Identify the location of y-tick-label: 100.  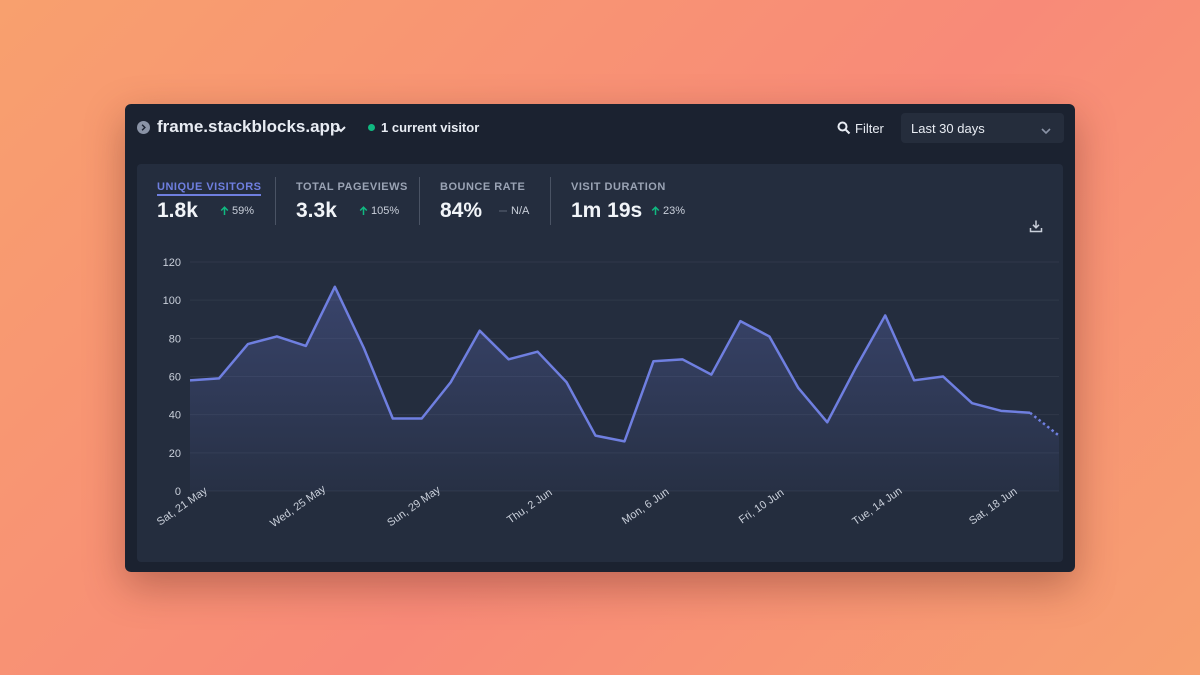
(172, 301).